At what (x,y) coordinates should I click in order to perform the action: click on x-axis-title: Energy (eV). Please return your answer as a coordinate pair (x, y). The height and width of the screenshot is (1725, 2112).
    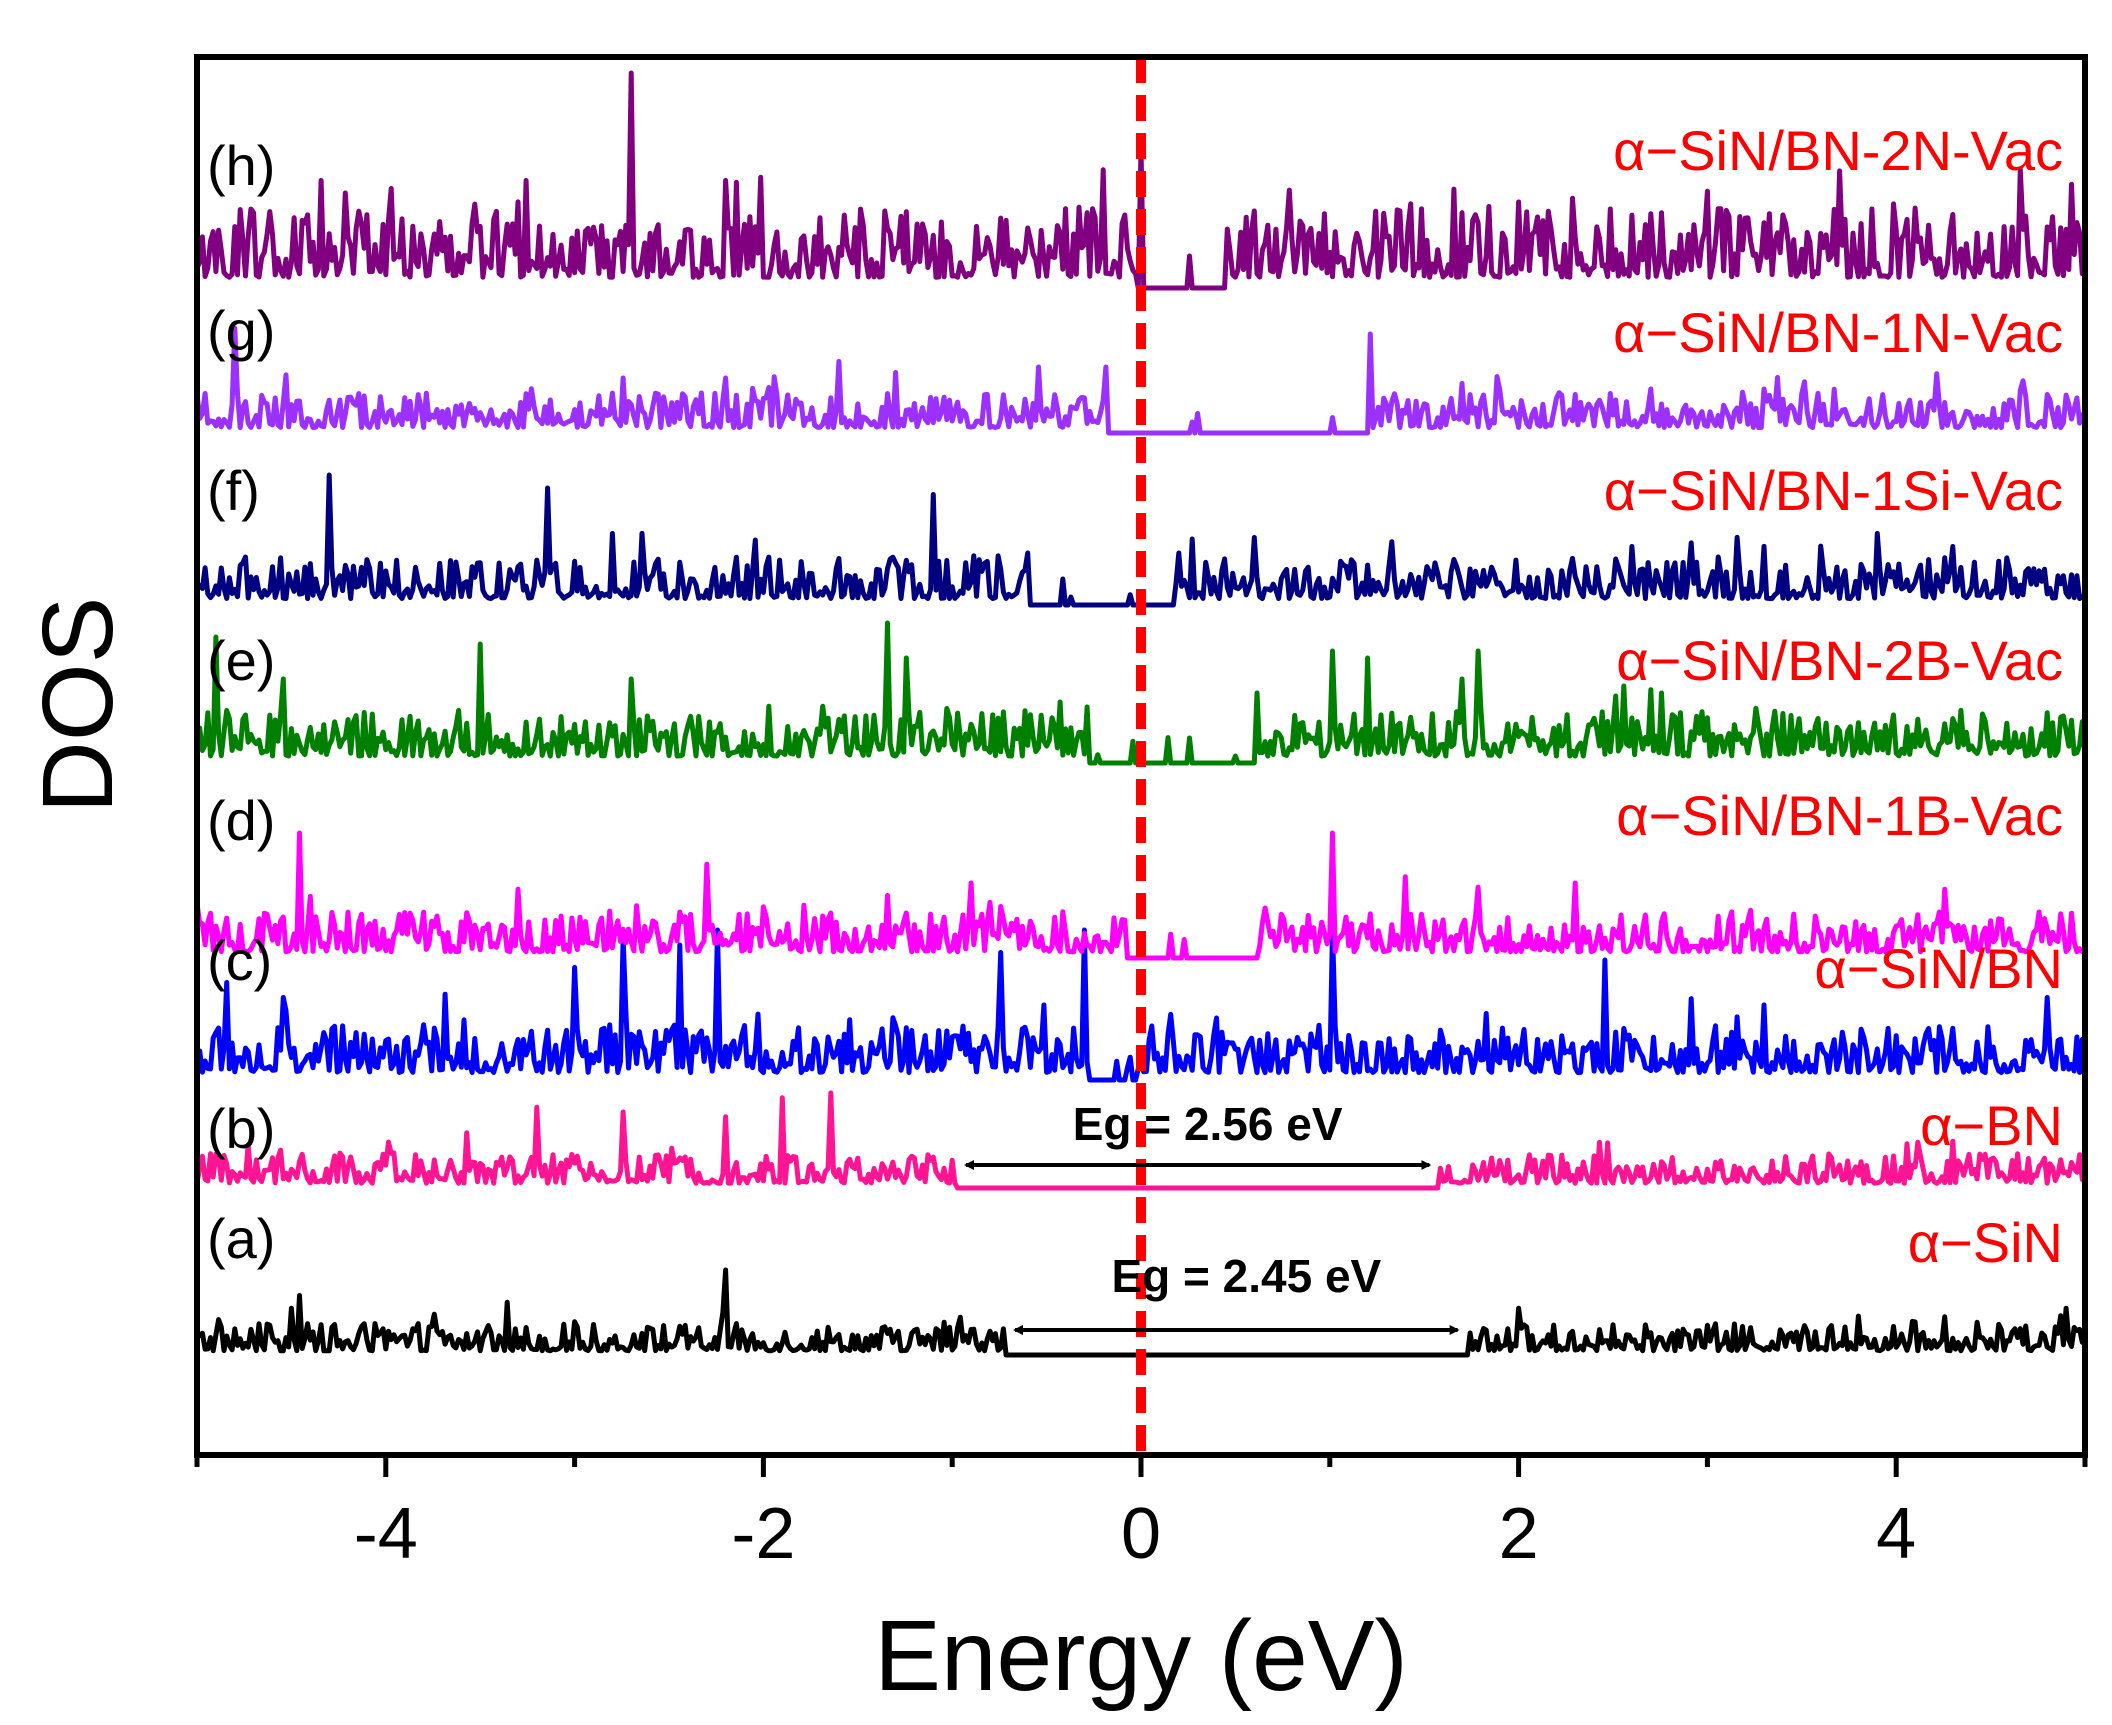
    Looking at the image, I should click on (1141, 1656).